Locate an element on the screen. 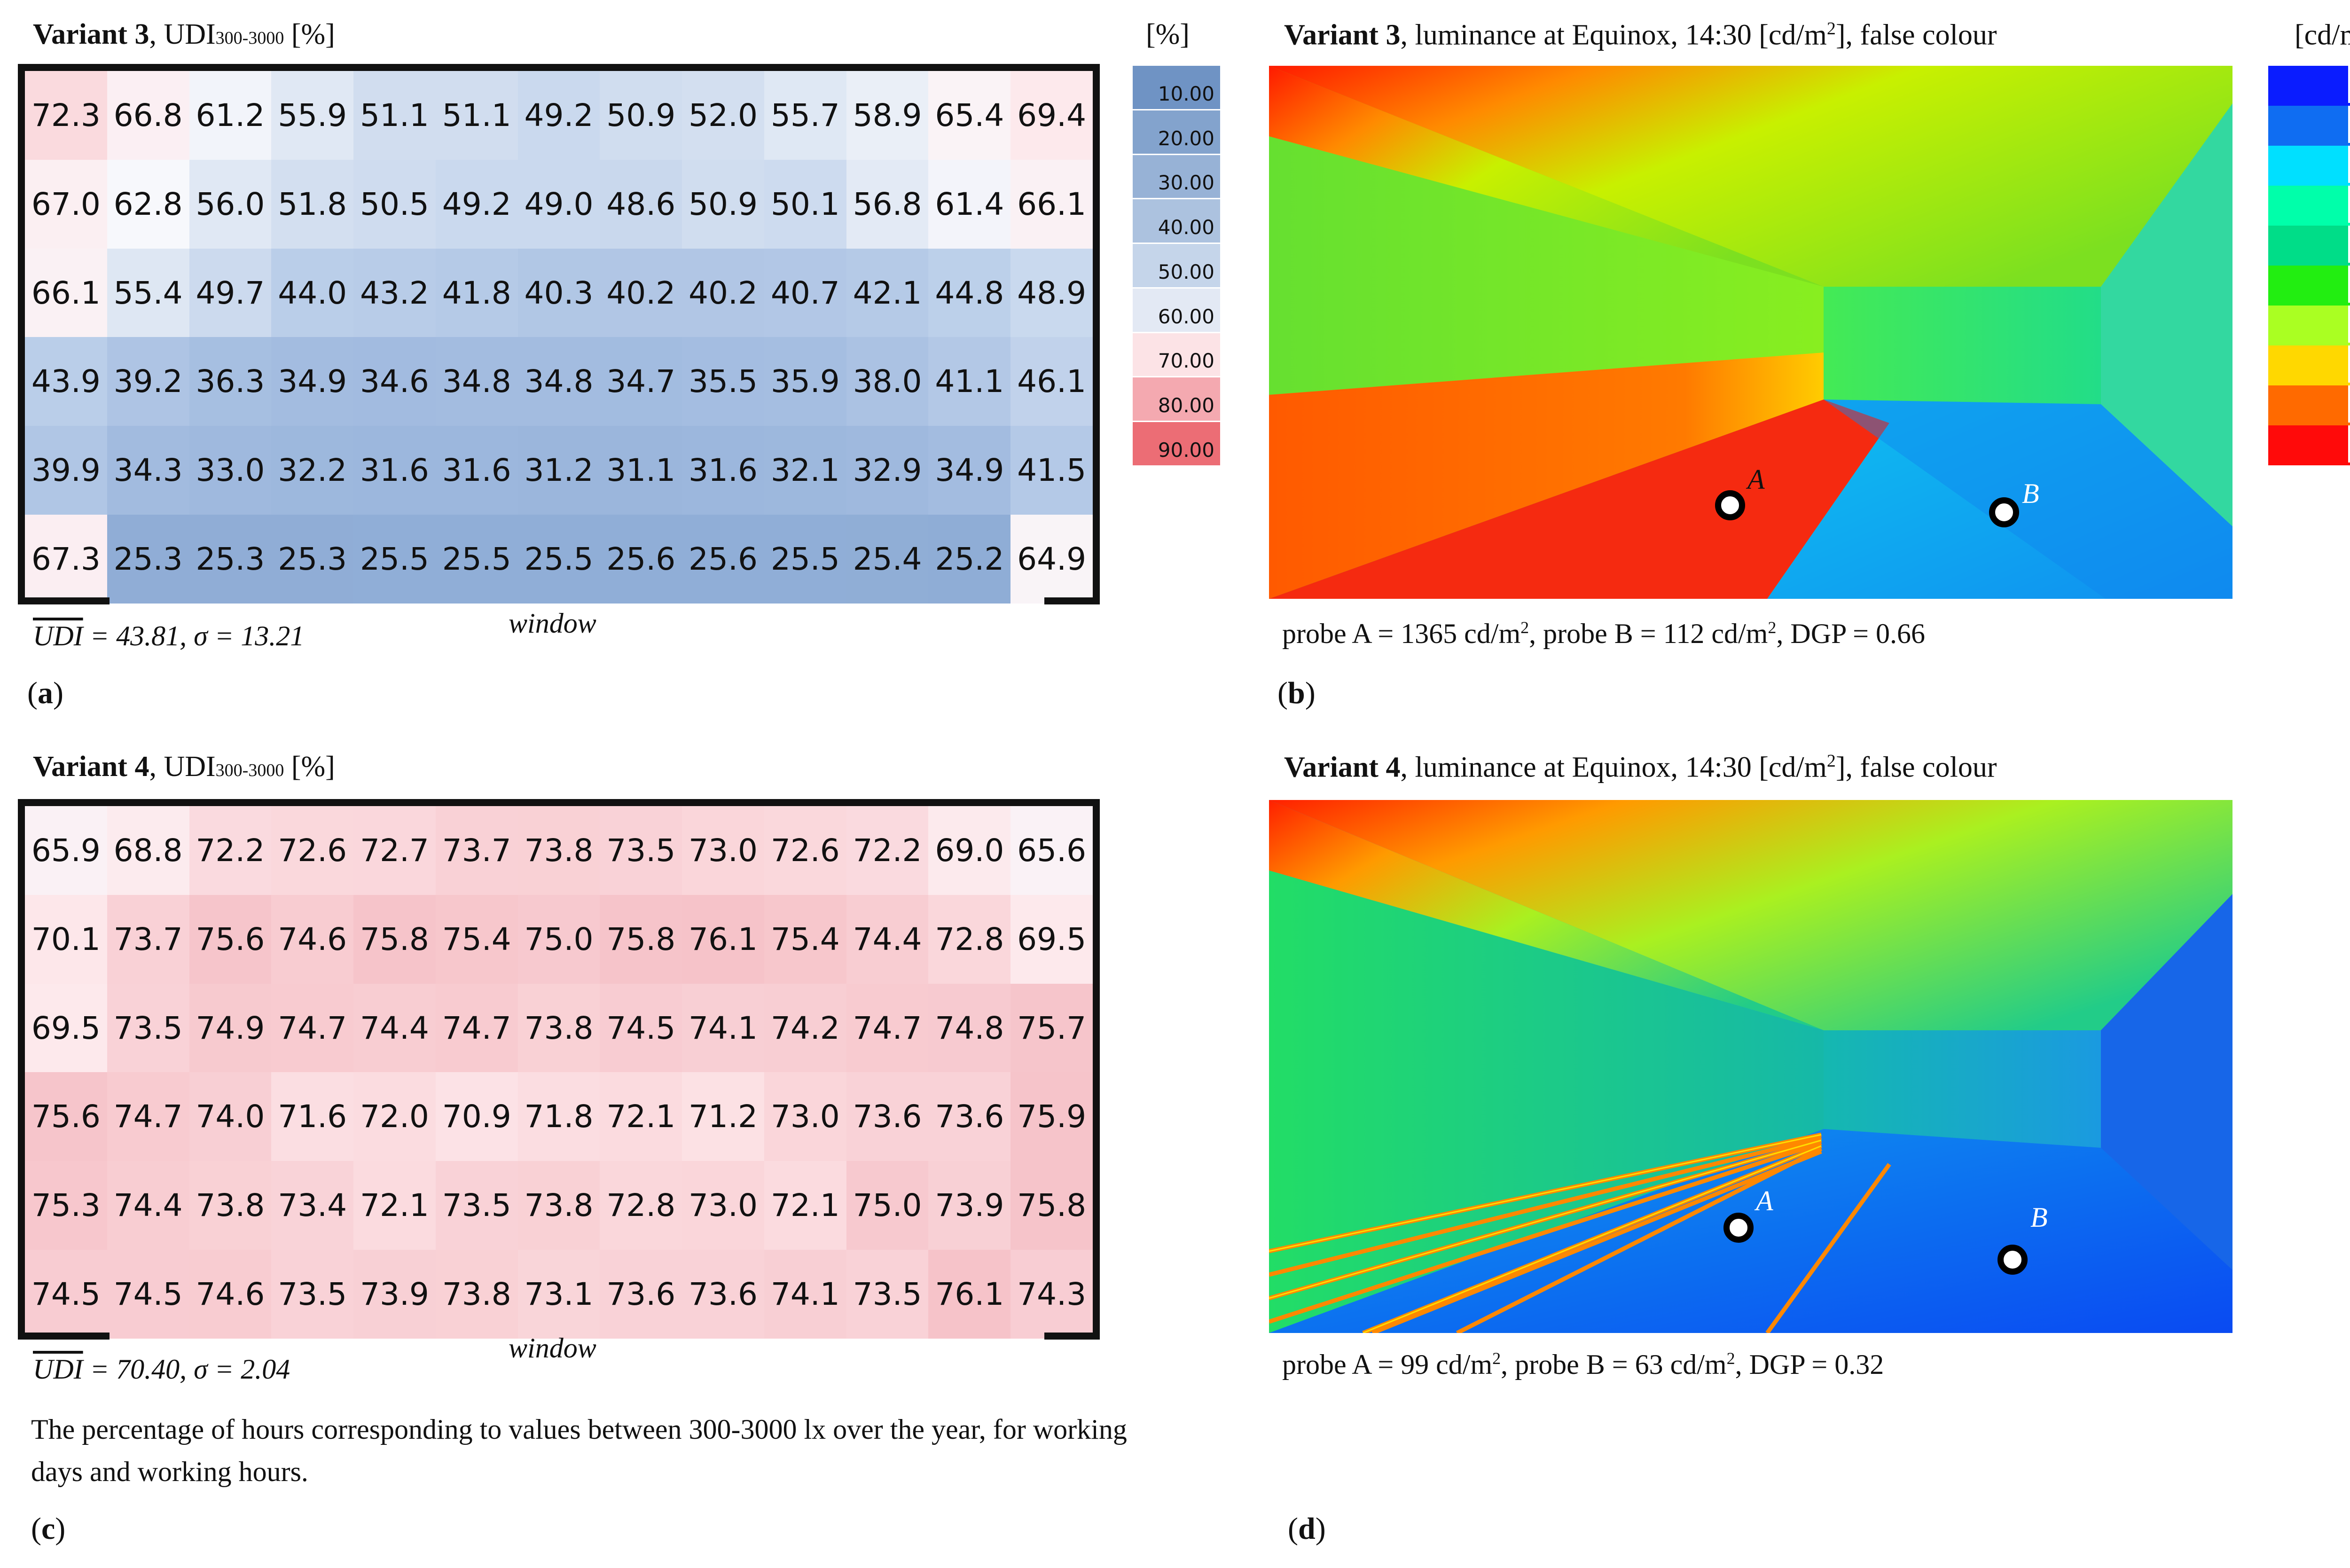  udi-v3-cell: 34.6 is located at coordinates (394, 381).